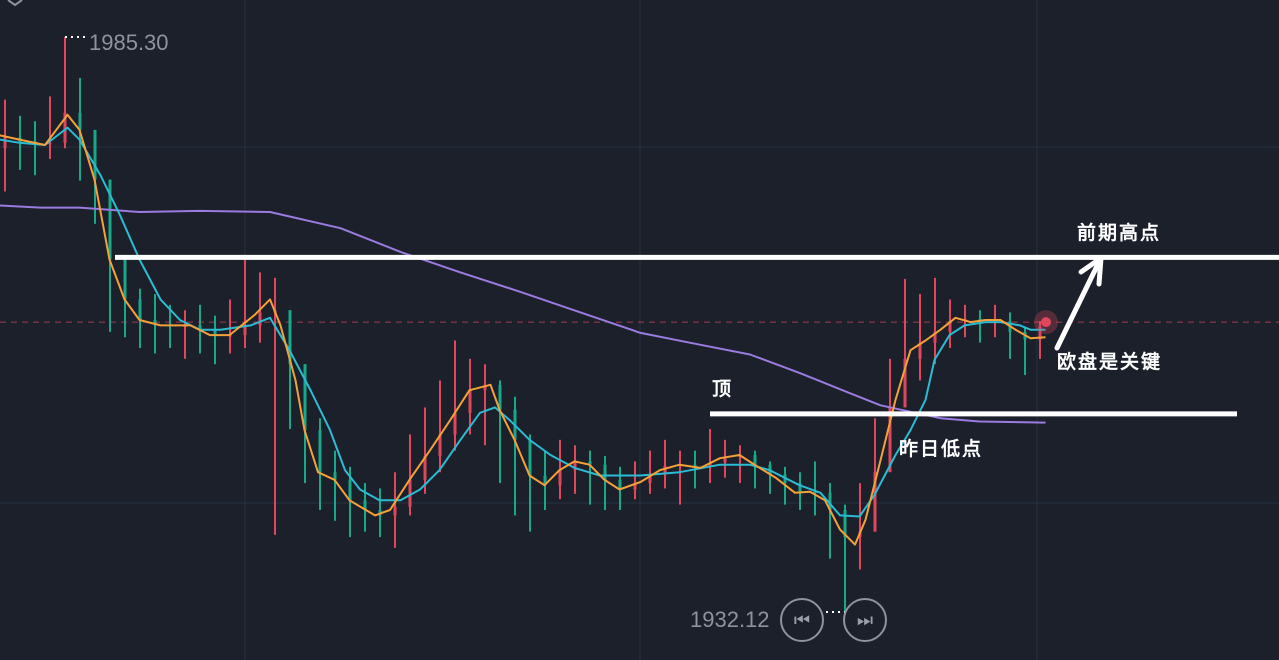 The image size is (1279, 660). I want to click on high-price-label: 1985.30, so click(129, 42).